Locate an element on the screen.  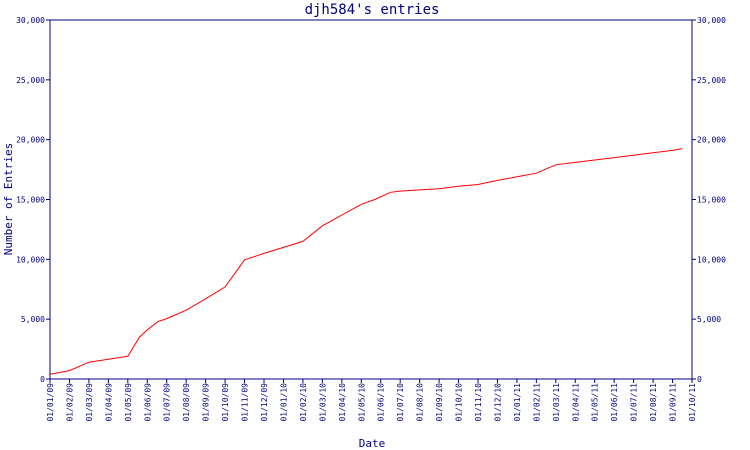
y-tick-label-right: 15,000 is located at coordinates (711, 200).